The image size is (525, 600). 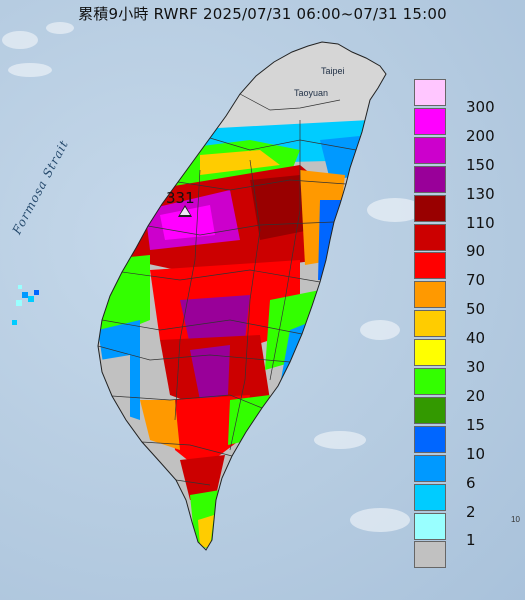 What do you see at coordinates (311, 93) in the screenshot?
I see `city-label-taoyuan: Taoyuan` at bounding box center [311, 93].